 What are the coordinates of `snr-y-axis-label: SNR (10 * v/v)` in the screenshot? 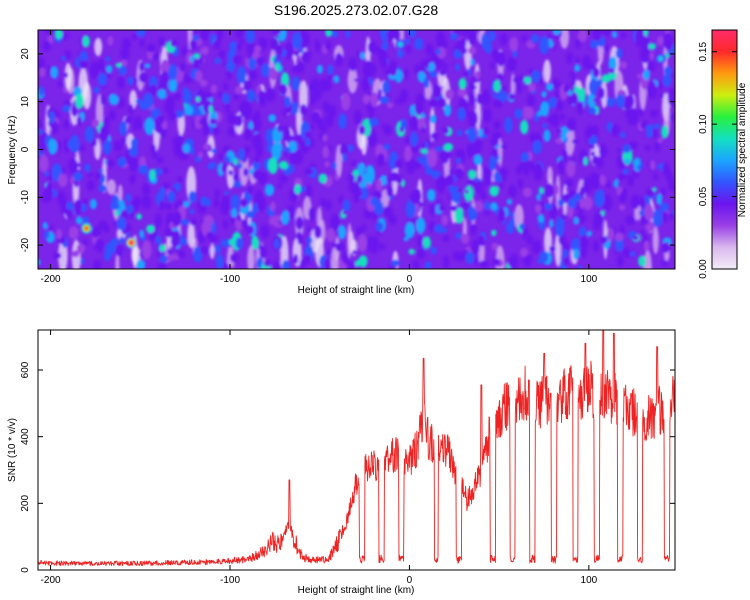 It's located at (12, 450).